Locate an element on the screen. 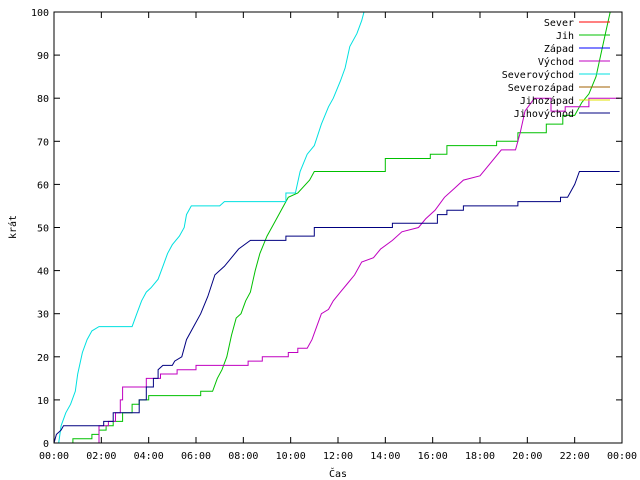 This screenshot has width=640, height=480. legend-label: Západ is located at coordinates (559, 49).